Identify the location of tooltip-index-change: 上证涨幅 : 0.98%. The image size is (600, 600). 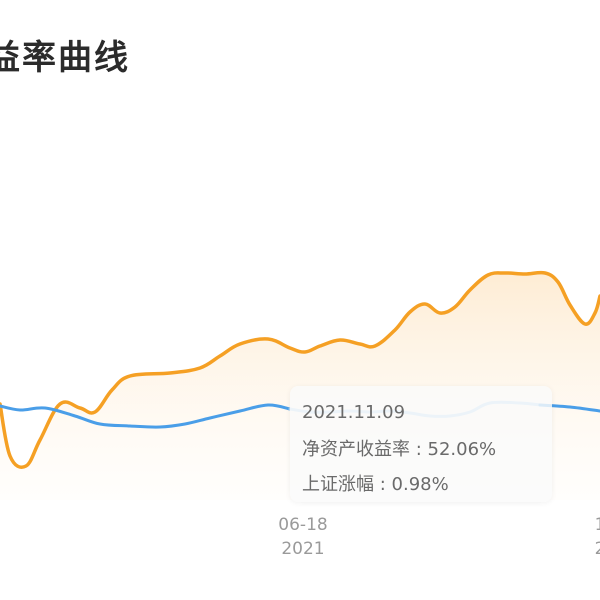
(375, 483).